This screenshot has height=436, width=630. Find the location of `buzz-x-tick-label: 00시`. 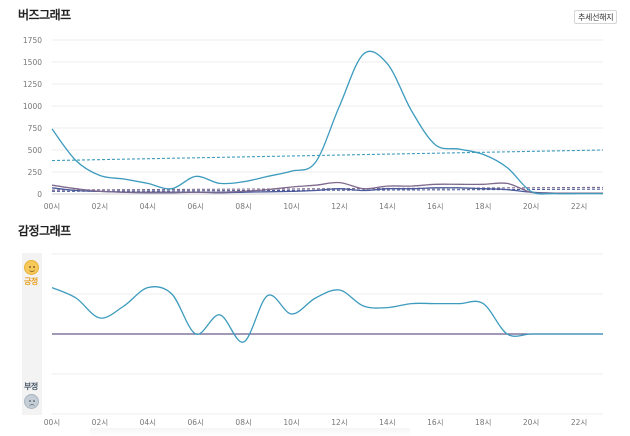

buzz-x-tick-label: 00시 is located at coordinates (52, 206).